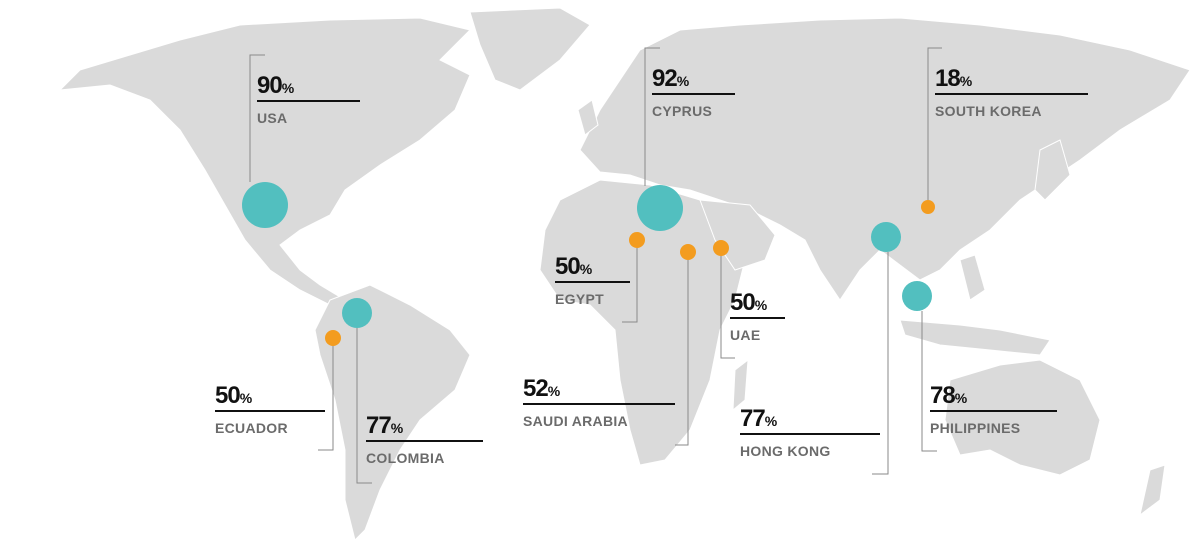  I want to click on value-number: 78, so click(942, 395).